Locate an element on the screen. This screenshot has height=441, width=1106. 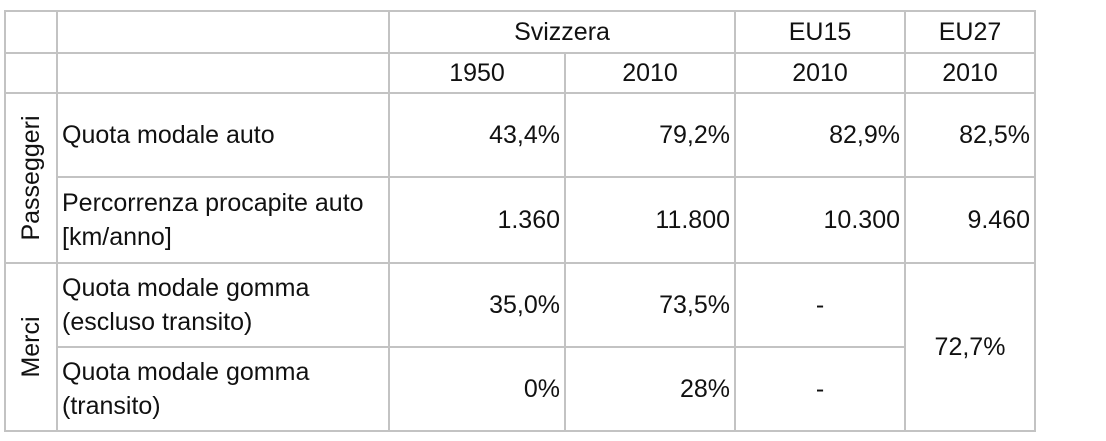
header-svizzera: Svizzera is located at coordinates (562, 32).